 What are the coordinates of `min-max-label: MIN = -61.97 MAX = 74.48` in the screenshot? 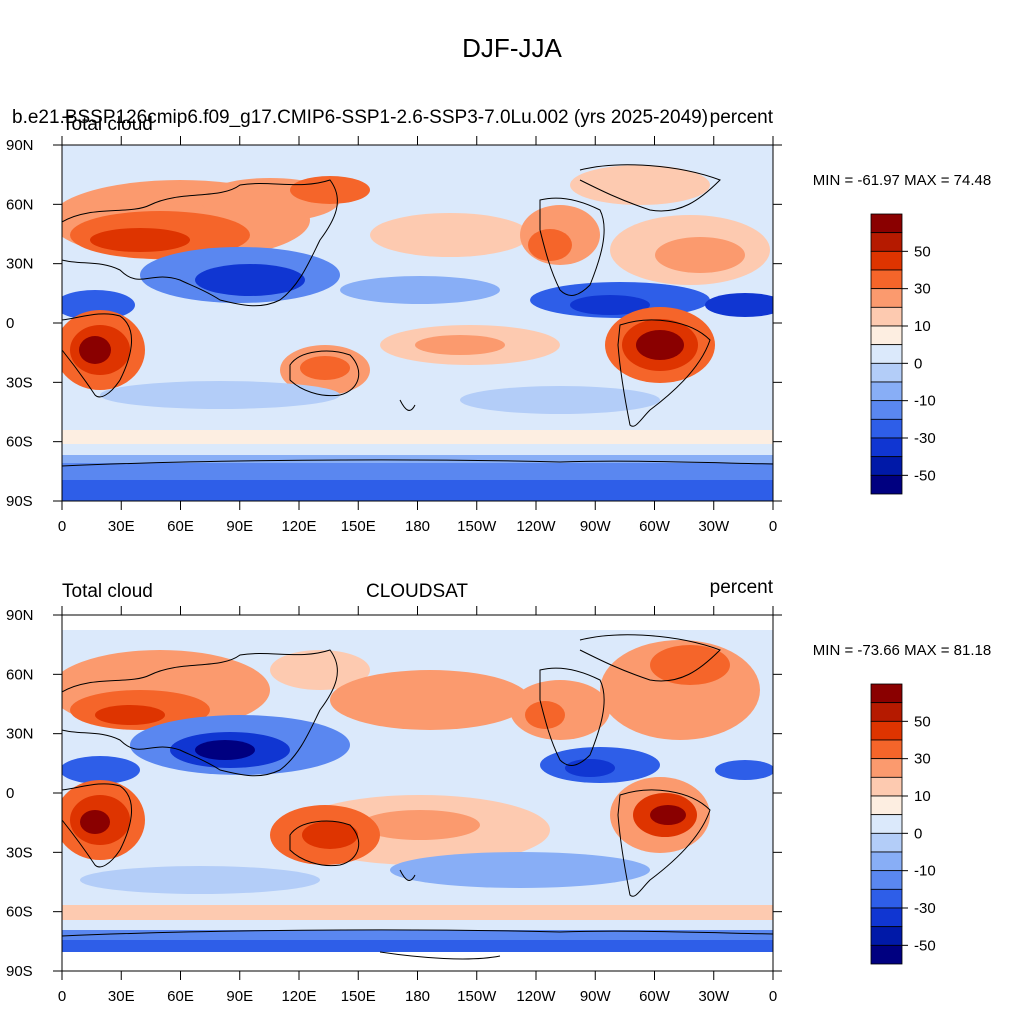 It's located at (902, 180).